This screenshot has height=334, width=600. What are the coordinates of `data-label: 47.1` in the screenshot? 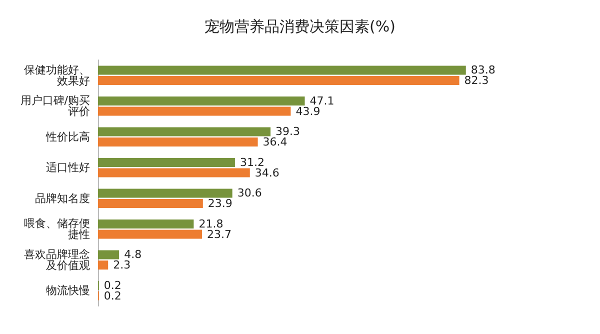 It's located at (322, 101).